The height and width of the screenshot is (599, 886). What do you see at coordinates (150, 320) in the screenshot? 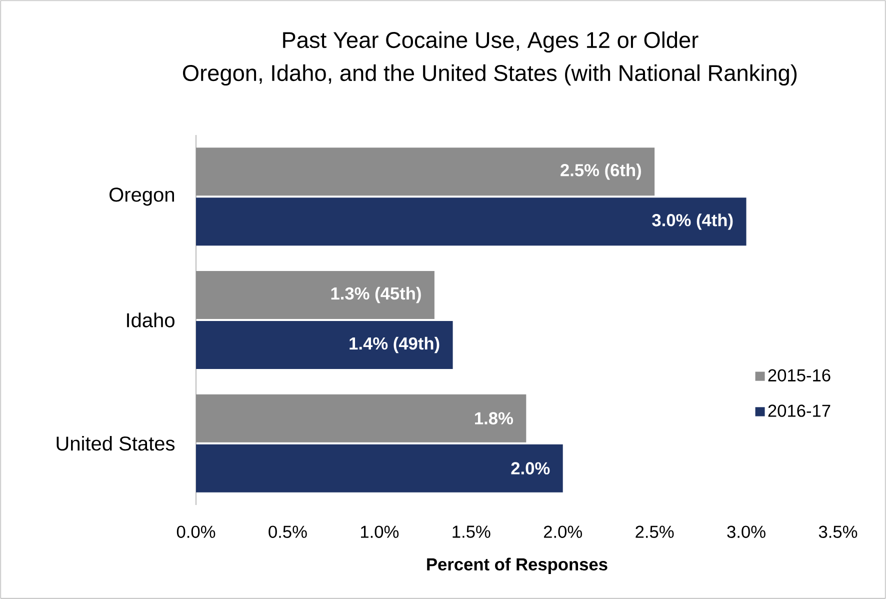
I see `y-tick-label: Idaho` at bounding box center [150, 320].